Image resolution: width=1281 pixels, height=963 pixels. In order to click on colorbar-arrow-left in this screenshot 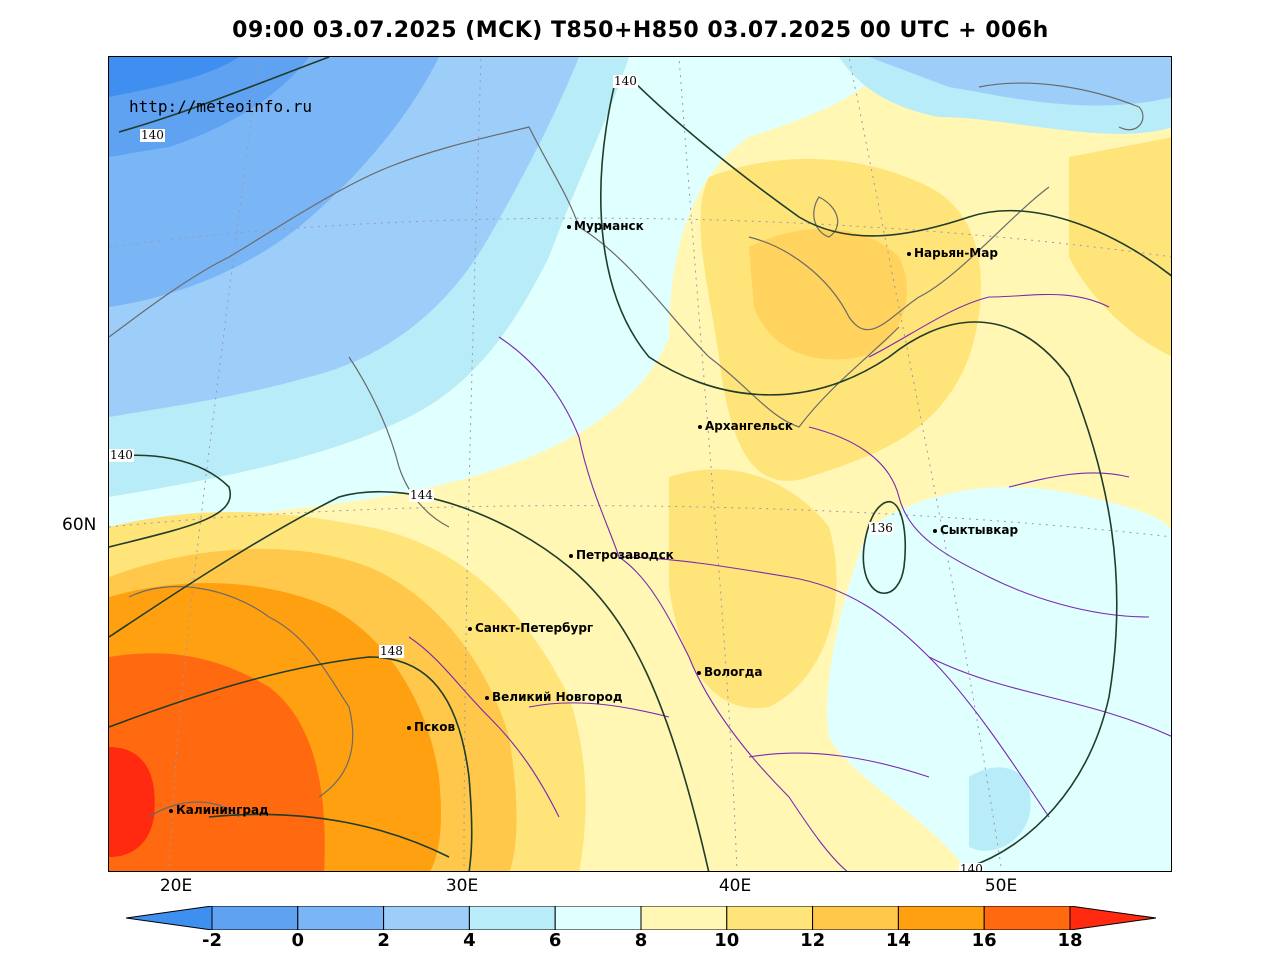, I will do `click(169, 918)`.